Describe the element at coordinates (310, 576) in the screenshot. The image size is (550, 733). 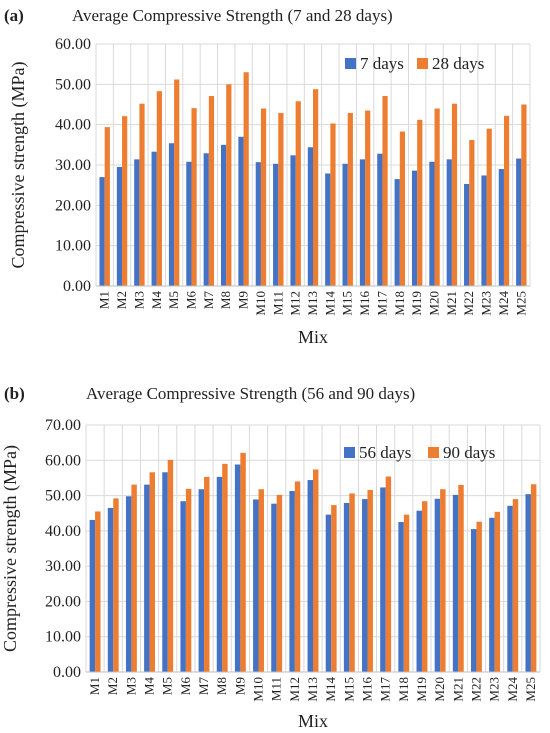
I see `bar-56-days-M13` at that location.